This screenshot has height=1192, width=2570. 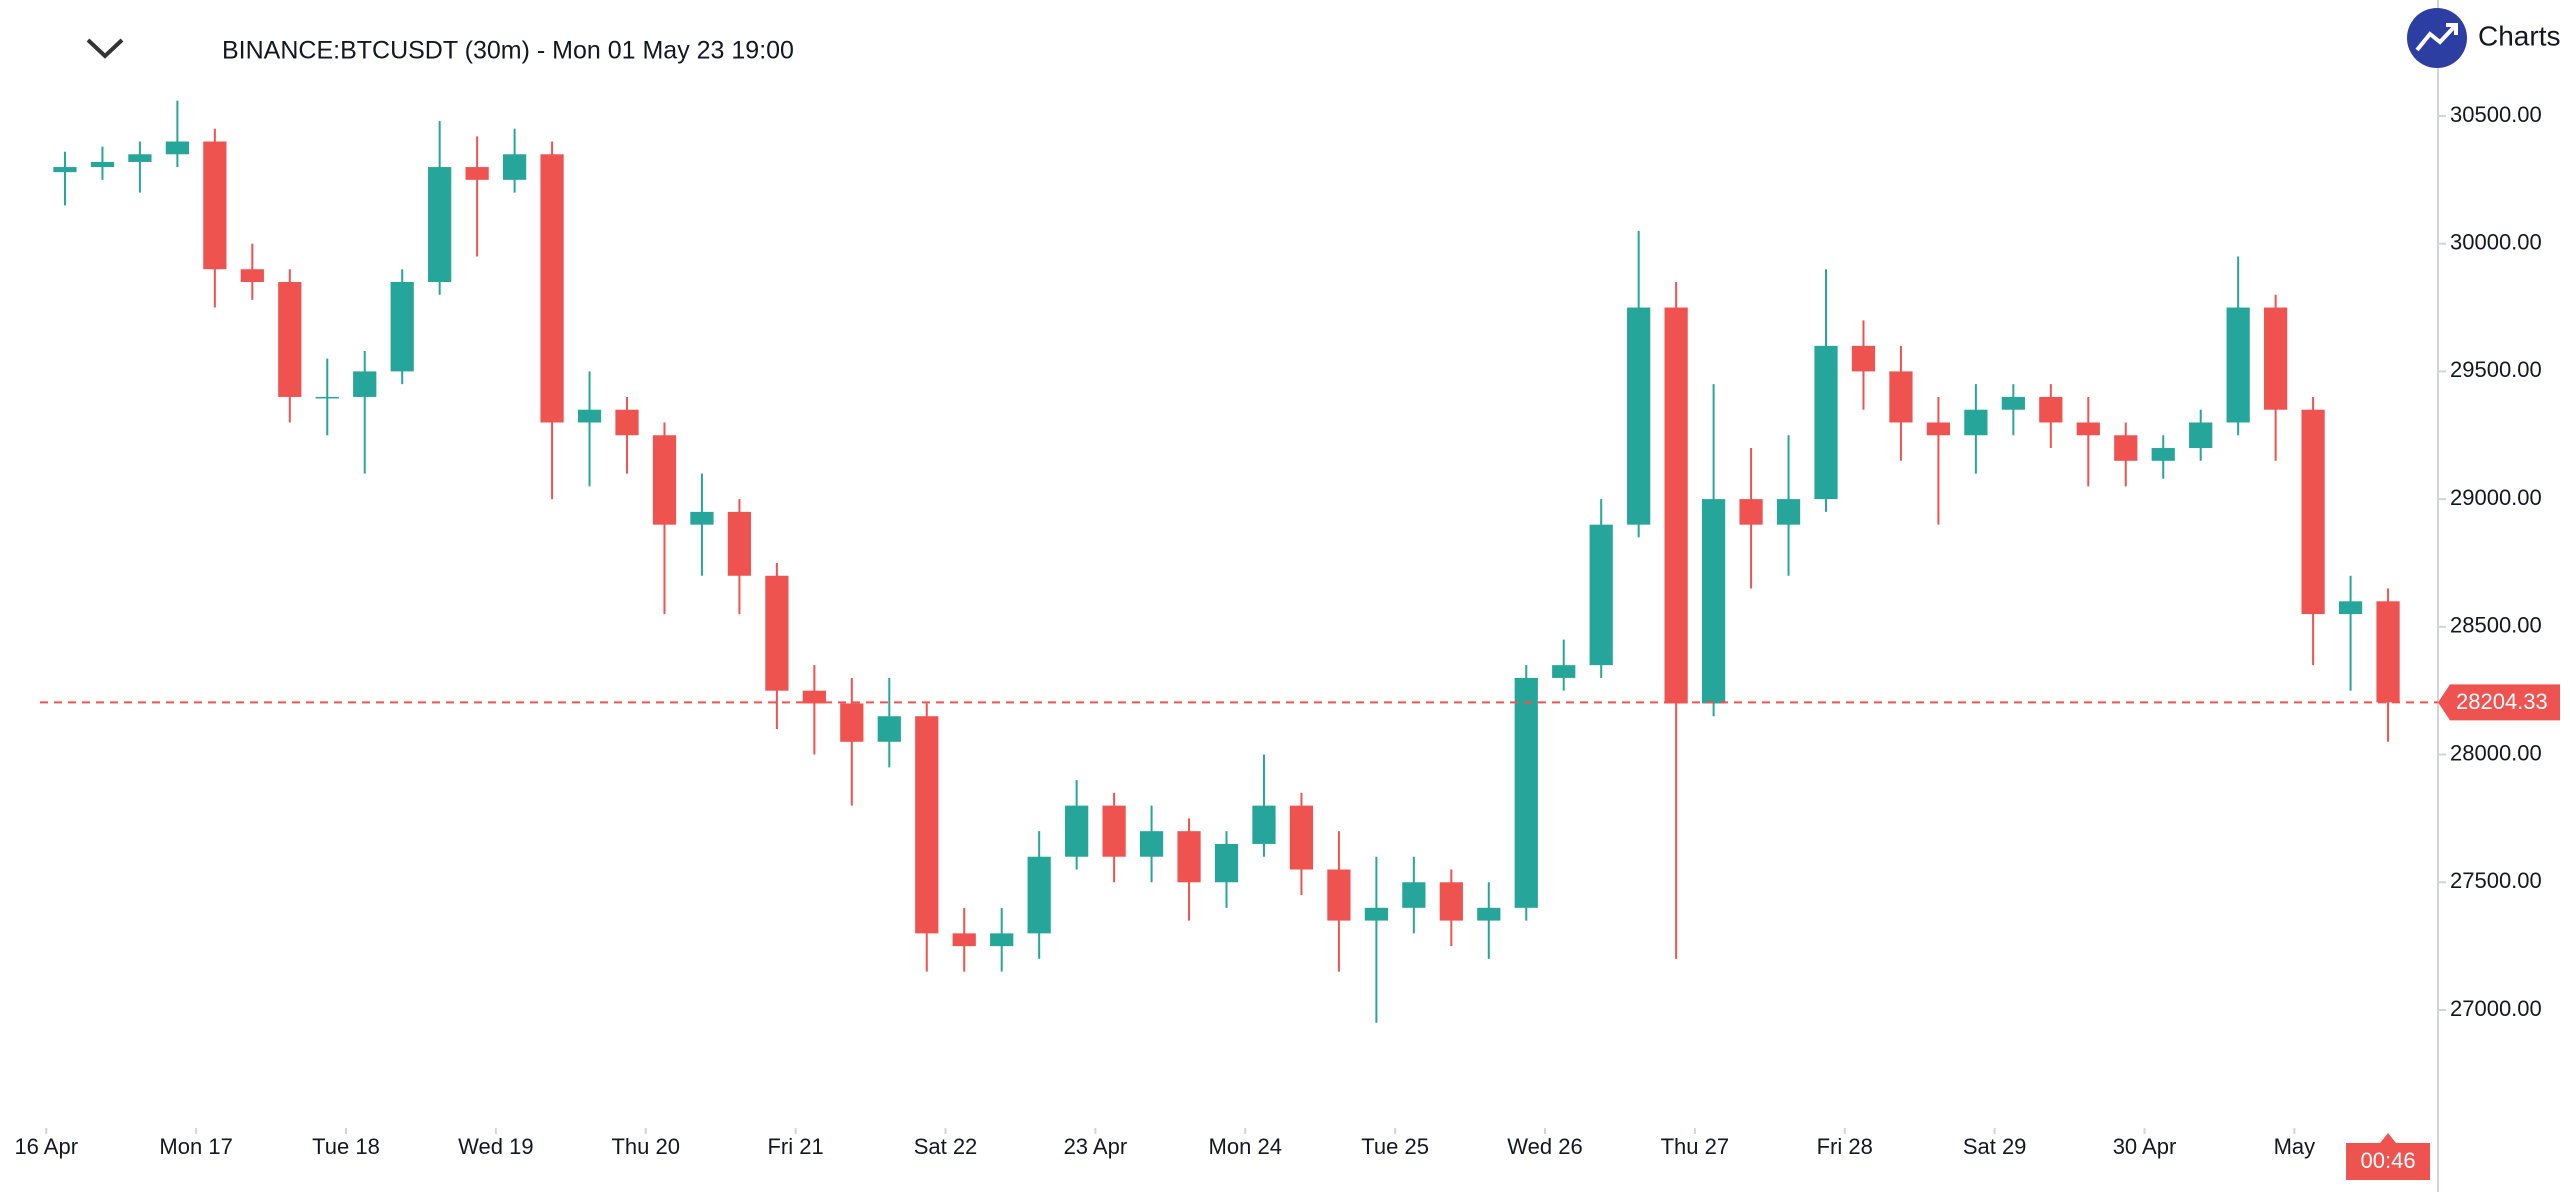 What do you see at coordinates (2388, 1160) in the screenshot?
I see `countdown-label: 00:46` at bounding box center [2388, 1160].